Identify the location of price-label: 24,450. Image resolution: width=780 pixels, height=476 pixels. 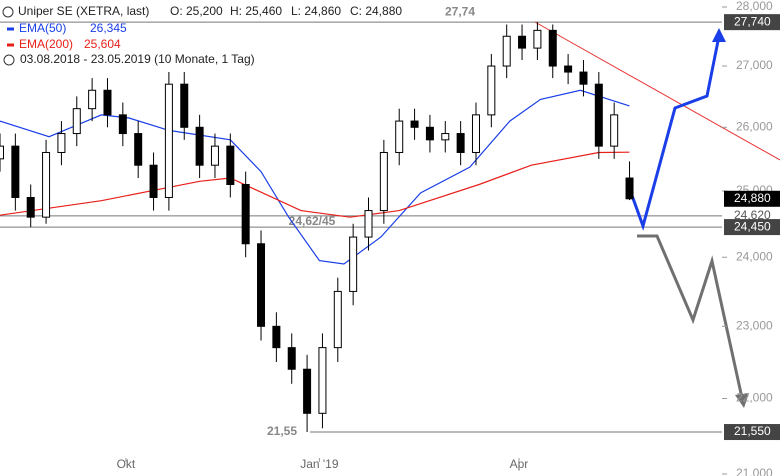
(752, 226).